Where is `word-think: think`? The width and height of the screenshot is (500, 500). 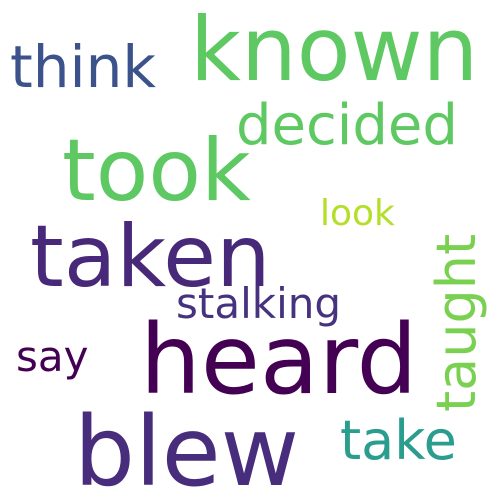
word-think: think is located at coordinates (83, 67).